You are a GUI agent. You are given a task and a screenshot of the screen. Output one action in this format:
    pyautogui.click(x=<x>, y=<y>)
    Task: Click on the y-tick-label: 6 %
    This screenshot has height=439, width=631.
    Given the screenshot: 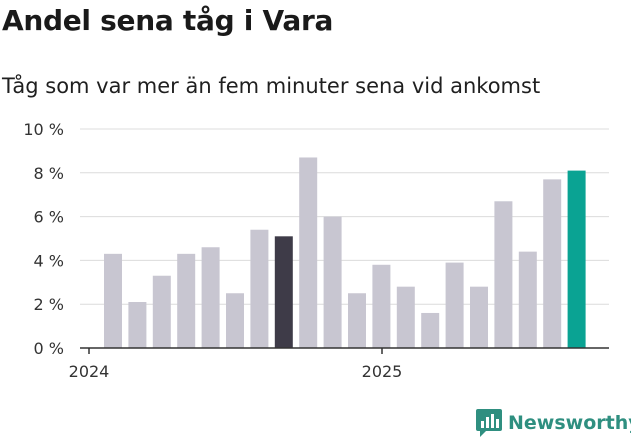 What is the action you would take?
    pyautogui.click(x=49, y=217)
    